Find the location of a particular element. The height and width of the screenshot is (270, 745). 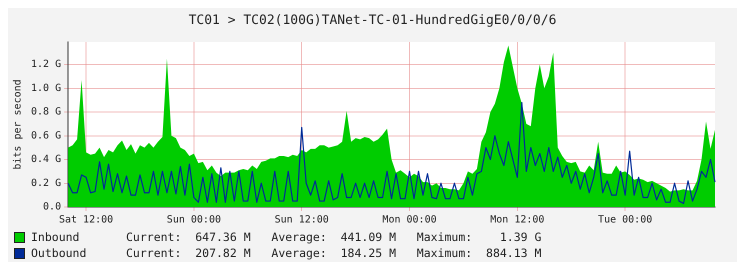

text: Current: 647.36 M Average: 441.09 M Maximum: 1.39 G is located at coordinates (334, 237).